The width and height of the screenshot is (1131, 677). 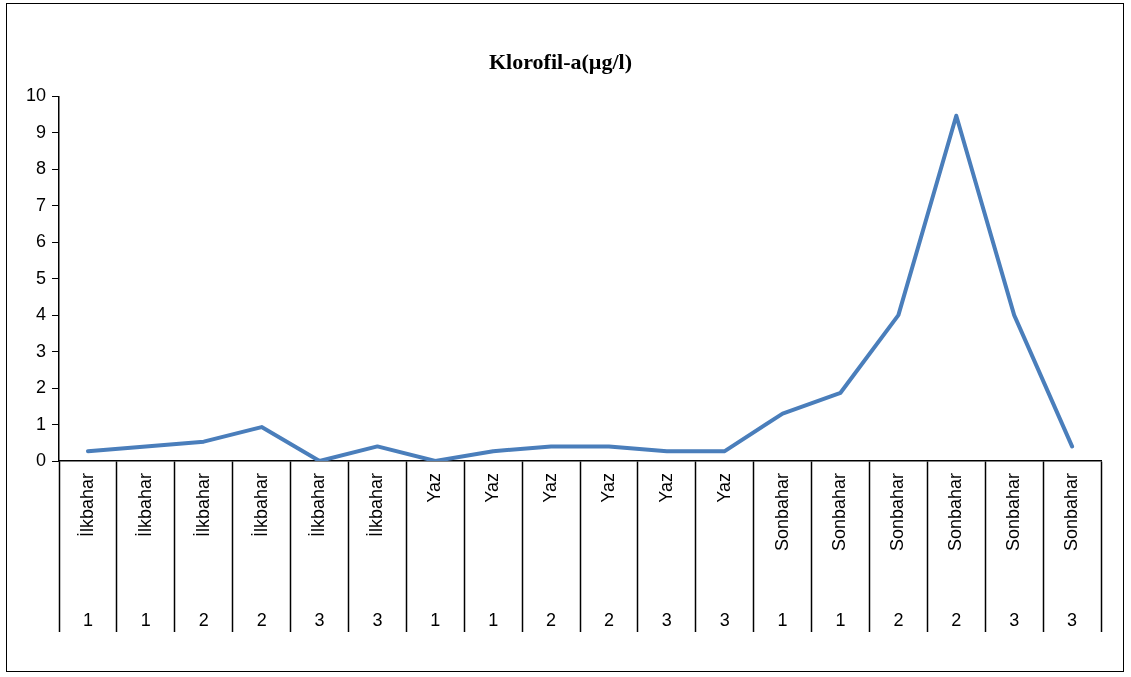 What do you see at coordinates (36, 95) in the screenshot?
I see `y-tick-label: 10` at bounding box center [36, 95].